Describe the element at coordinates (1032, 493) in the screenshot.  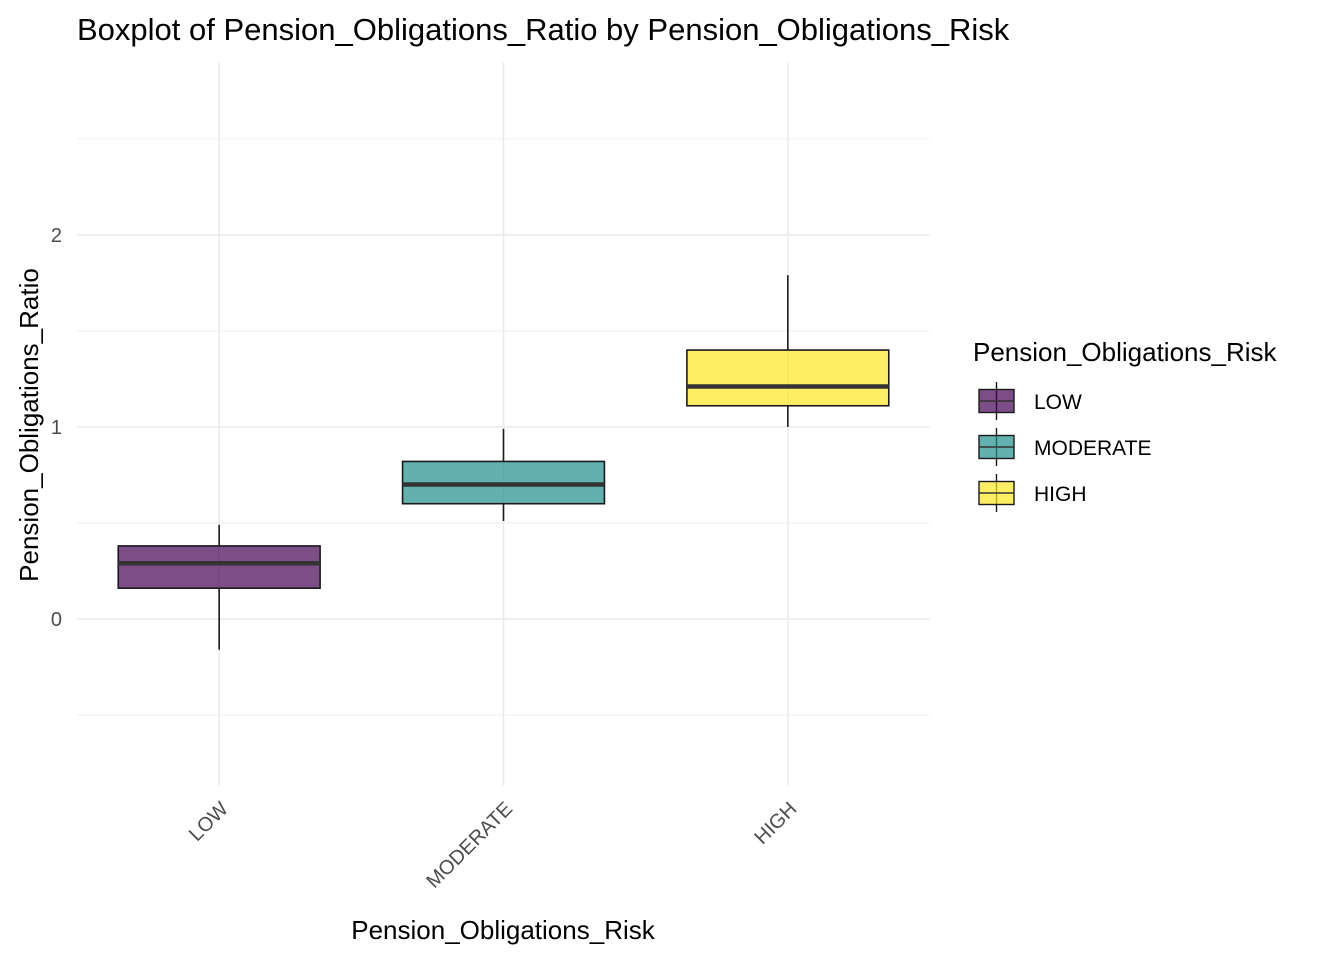
I see `legend-item-high: HIGH` at that location.